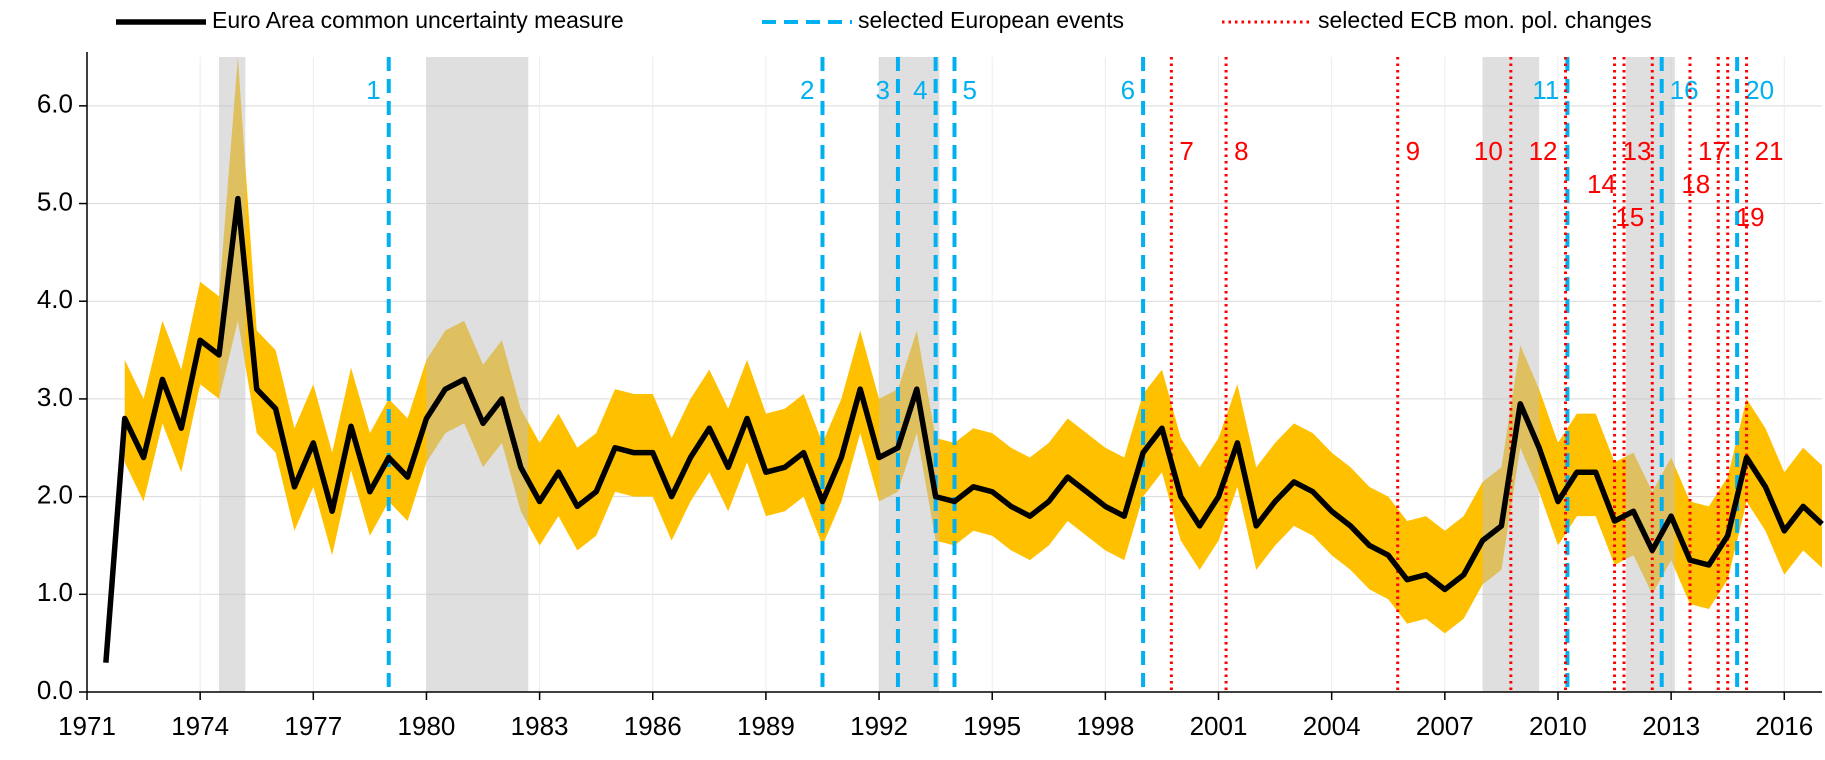  What do you see at coordinates (807, 90) in the screenshot?
I see `event-label: 2` at bounding box center [807, 90].